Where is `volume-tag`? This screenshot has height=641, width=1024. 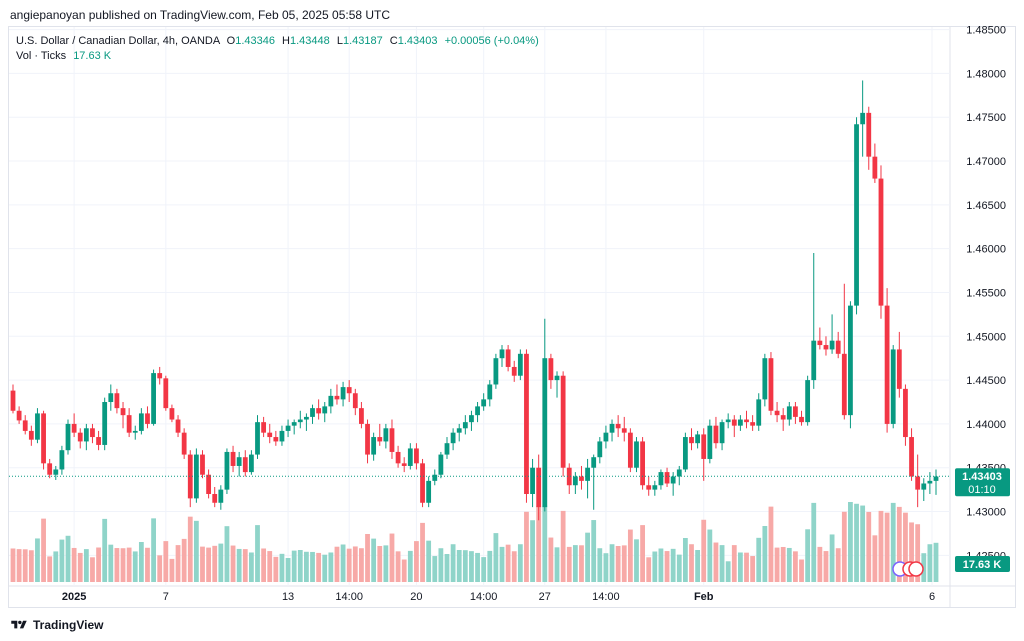
volume-tag is located at coordinates (982, 564).